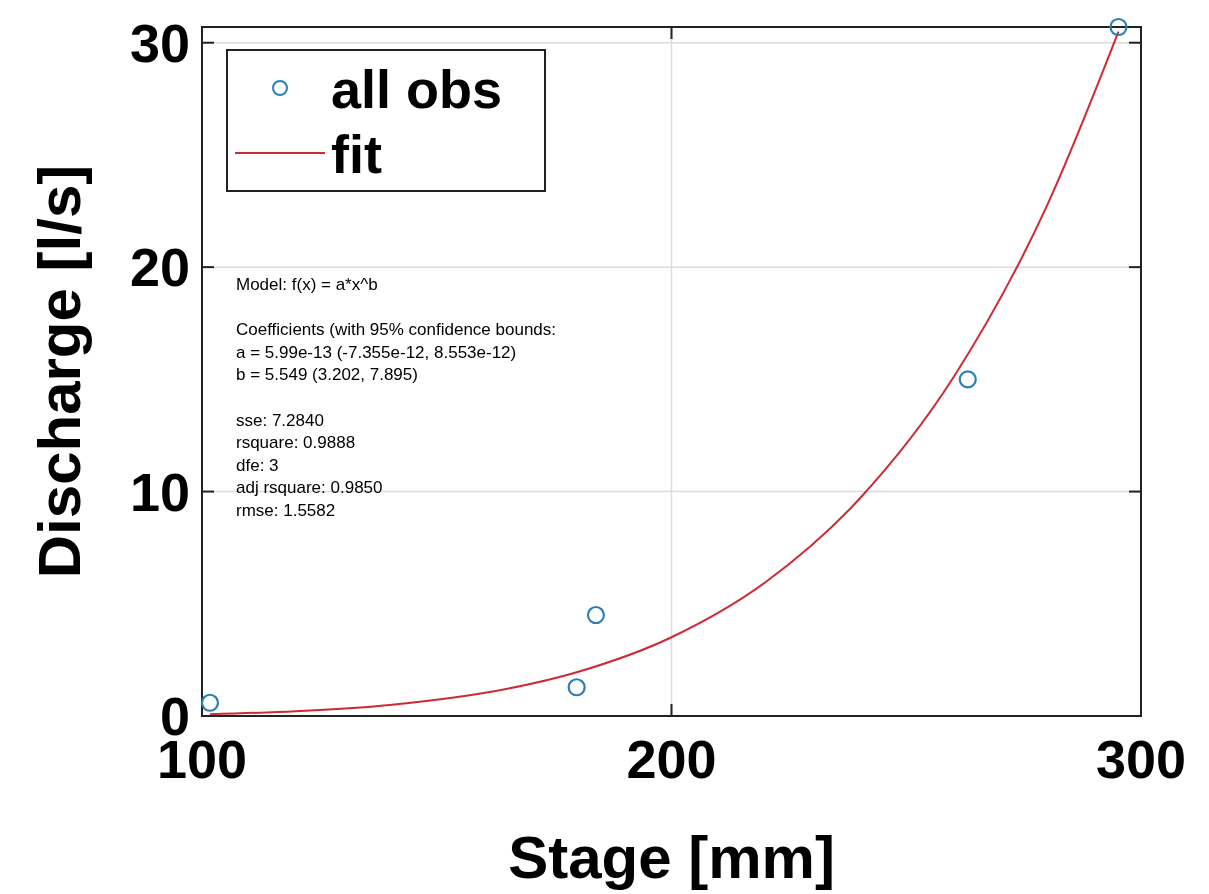 The width and height of the screenshot is (1209, 894). Describe the element at coordinates (356, 154) in the screenshot. I see `legend-label: fit` at that location.